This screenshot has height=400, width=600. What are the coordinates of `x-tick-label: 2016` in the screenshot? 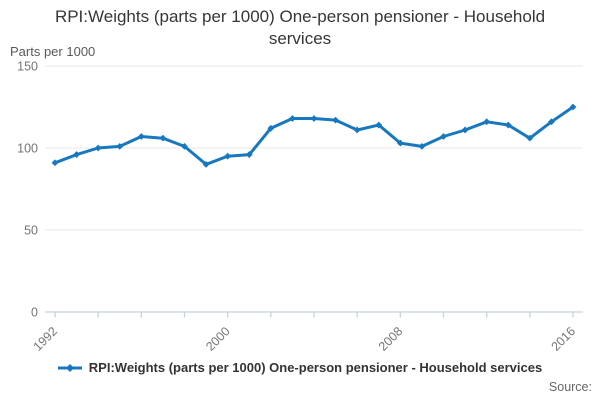 It's located at (564, 339).